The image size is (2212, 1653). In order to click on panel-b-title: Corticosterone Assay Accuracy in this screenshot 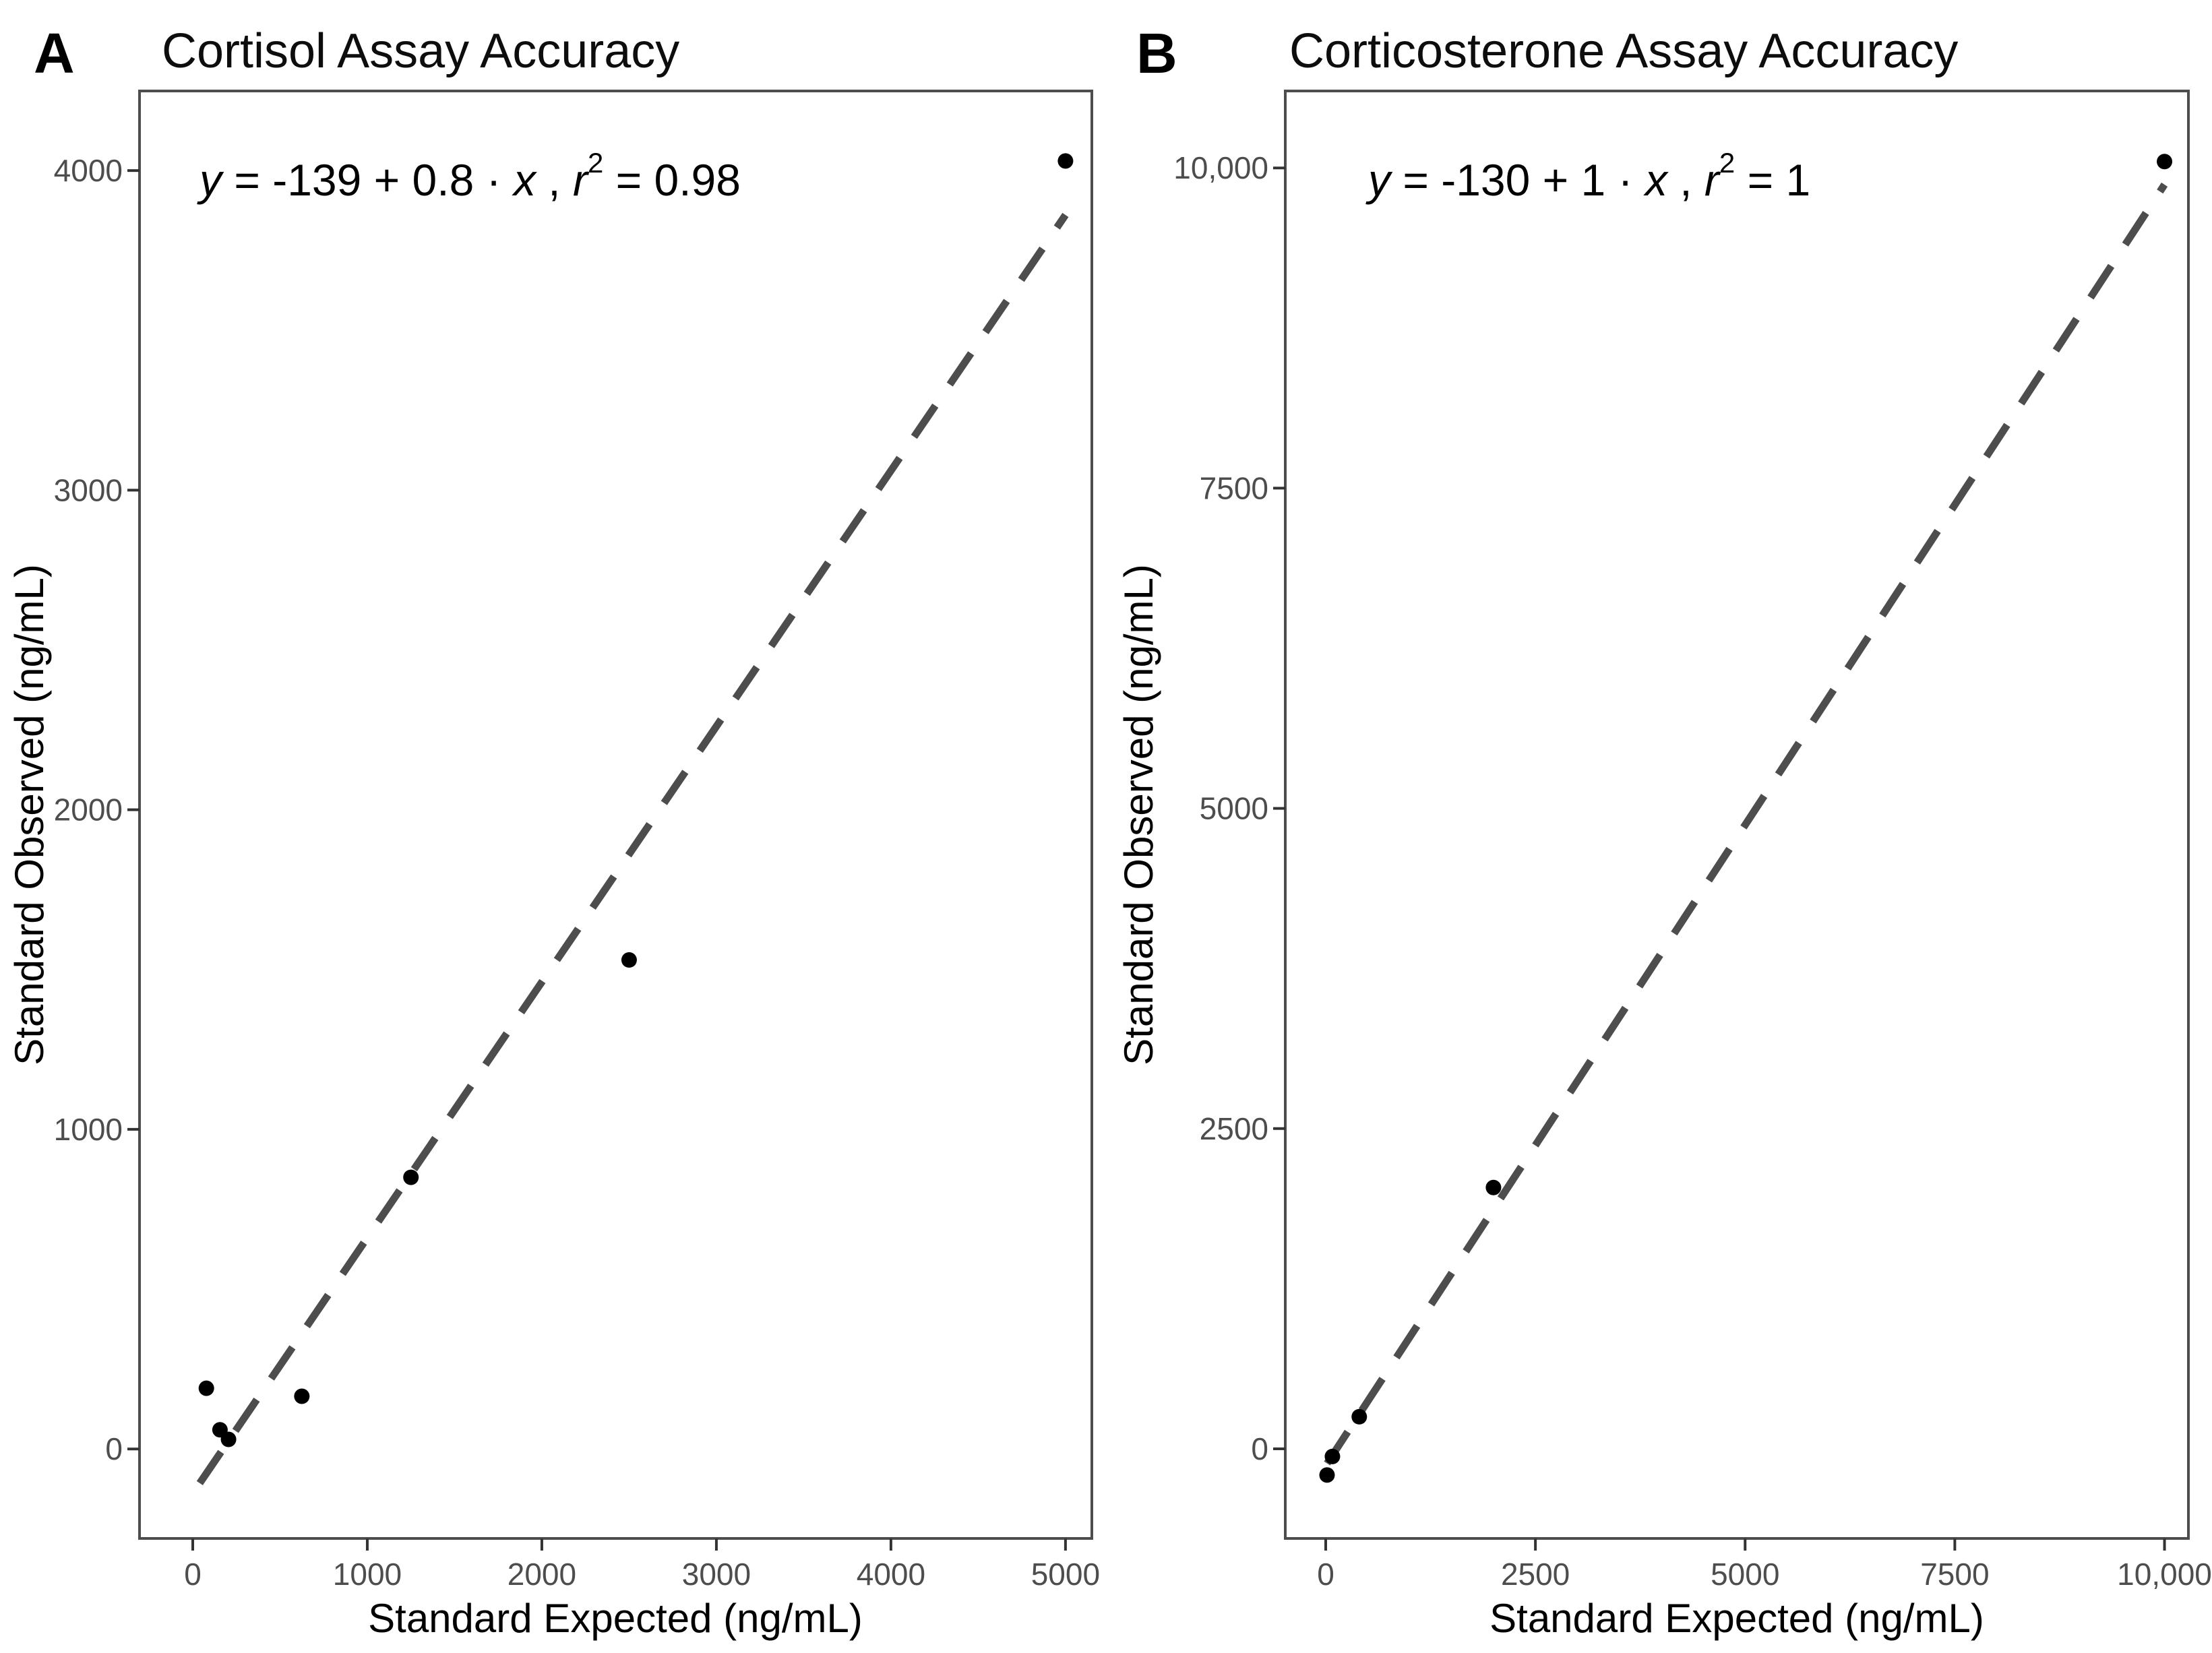, I will do `click(1624, 51)`.